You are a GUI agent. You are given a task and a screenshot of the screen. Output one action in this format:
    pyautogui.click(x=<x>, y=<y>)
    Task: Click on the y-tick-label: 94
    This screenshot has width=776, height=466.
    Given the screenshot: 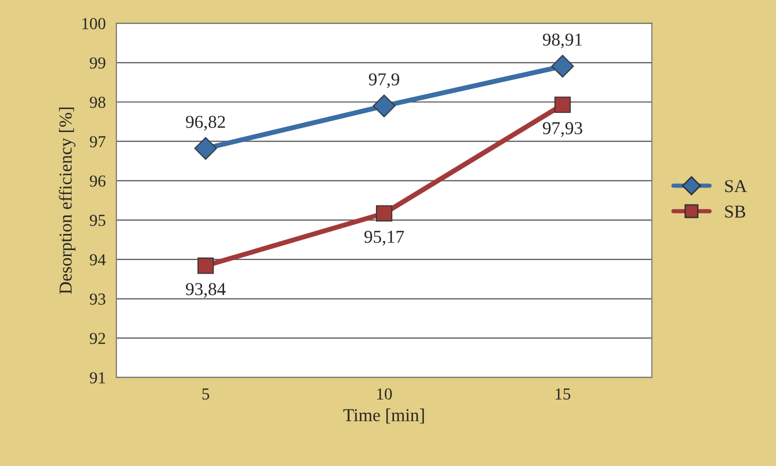 What is the action you would take?
    pyautogui.click(x=98, y=260)
    